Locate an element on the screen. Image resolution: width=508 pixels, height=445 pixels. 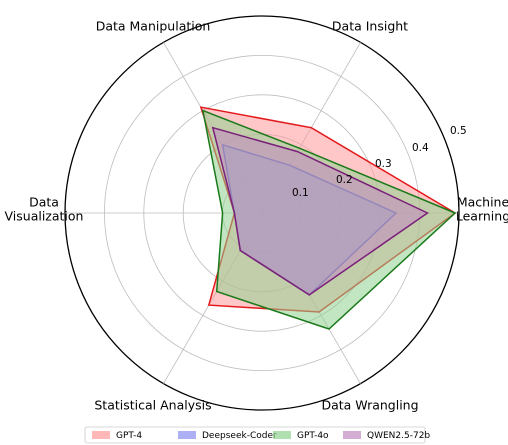
axis-label: Data Manipulation is located at coordinates (153, 26).